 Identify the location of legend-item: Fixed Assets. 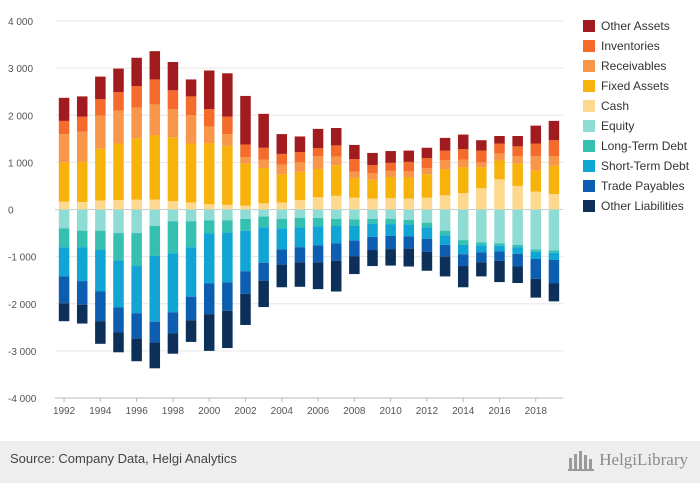
(641, 86).